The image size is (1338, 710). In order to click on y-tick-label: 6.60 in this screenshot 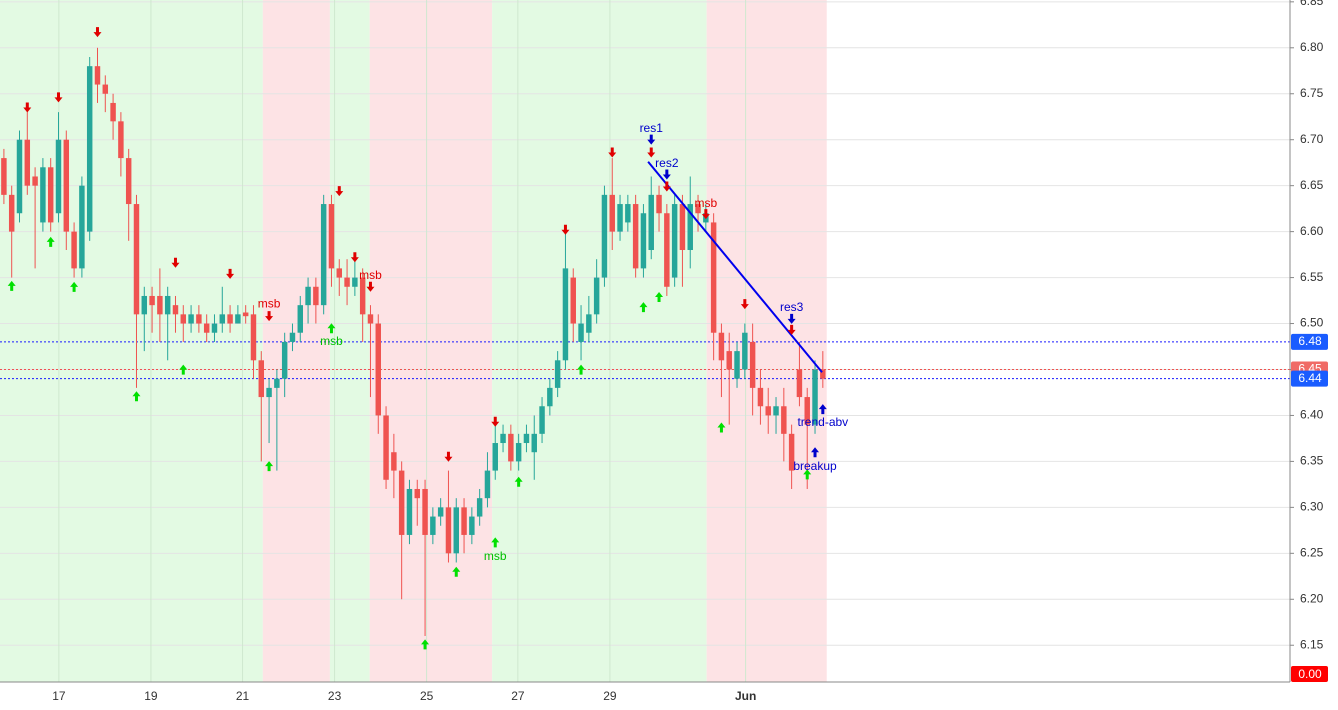, I will do `click(1312, 231)`.